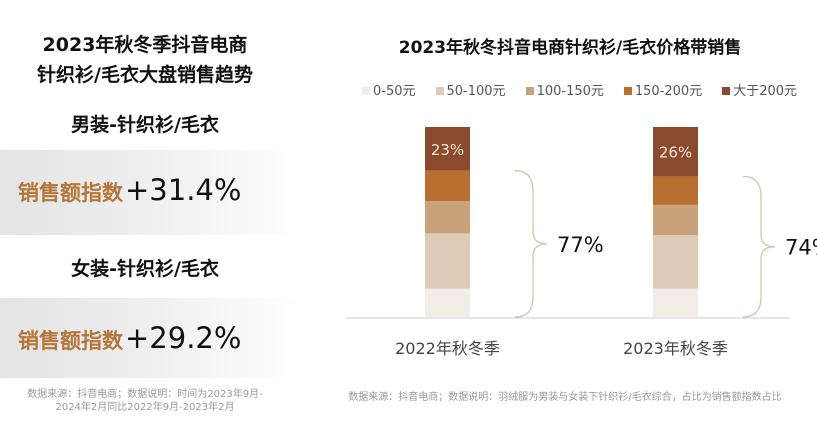  I want to click on women-heading: 女装-针织衫/毛衣, so click(145, 269).